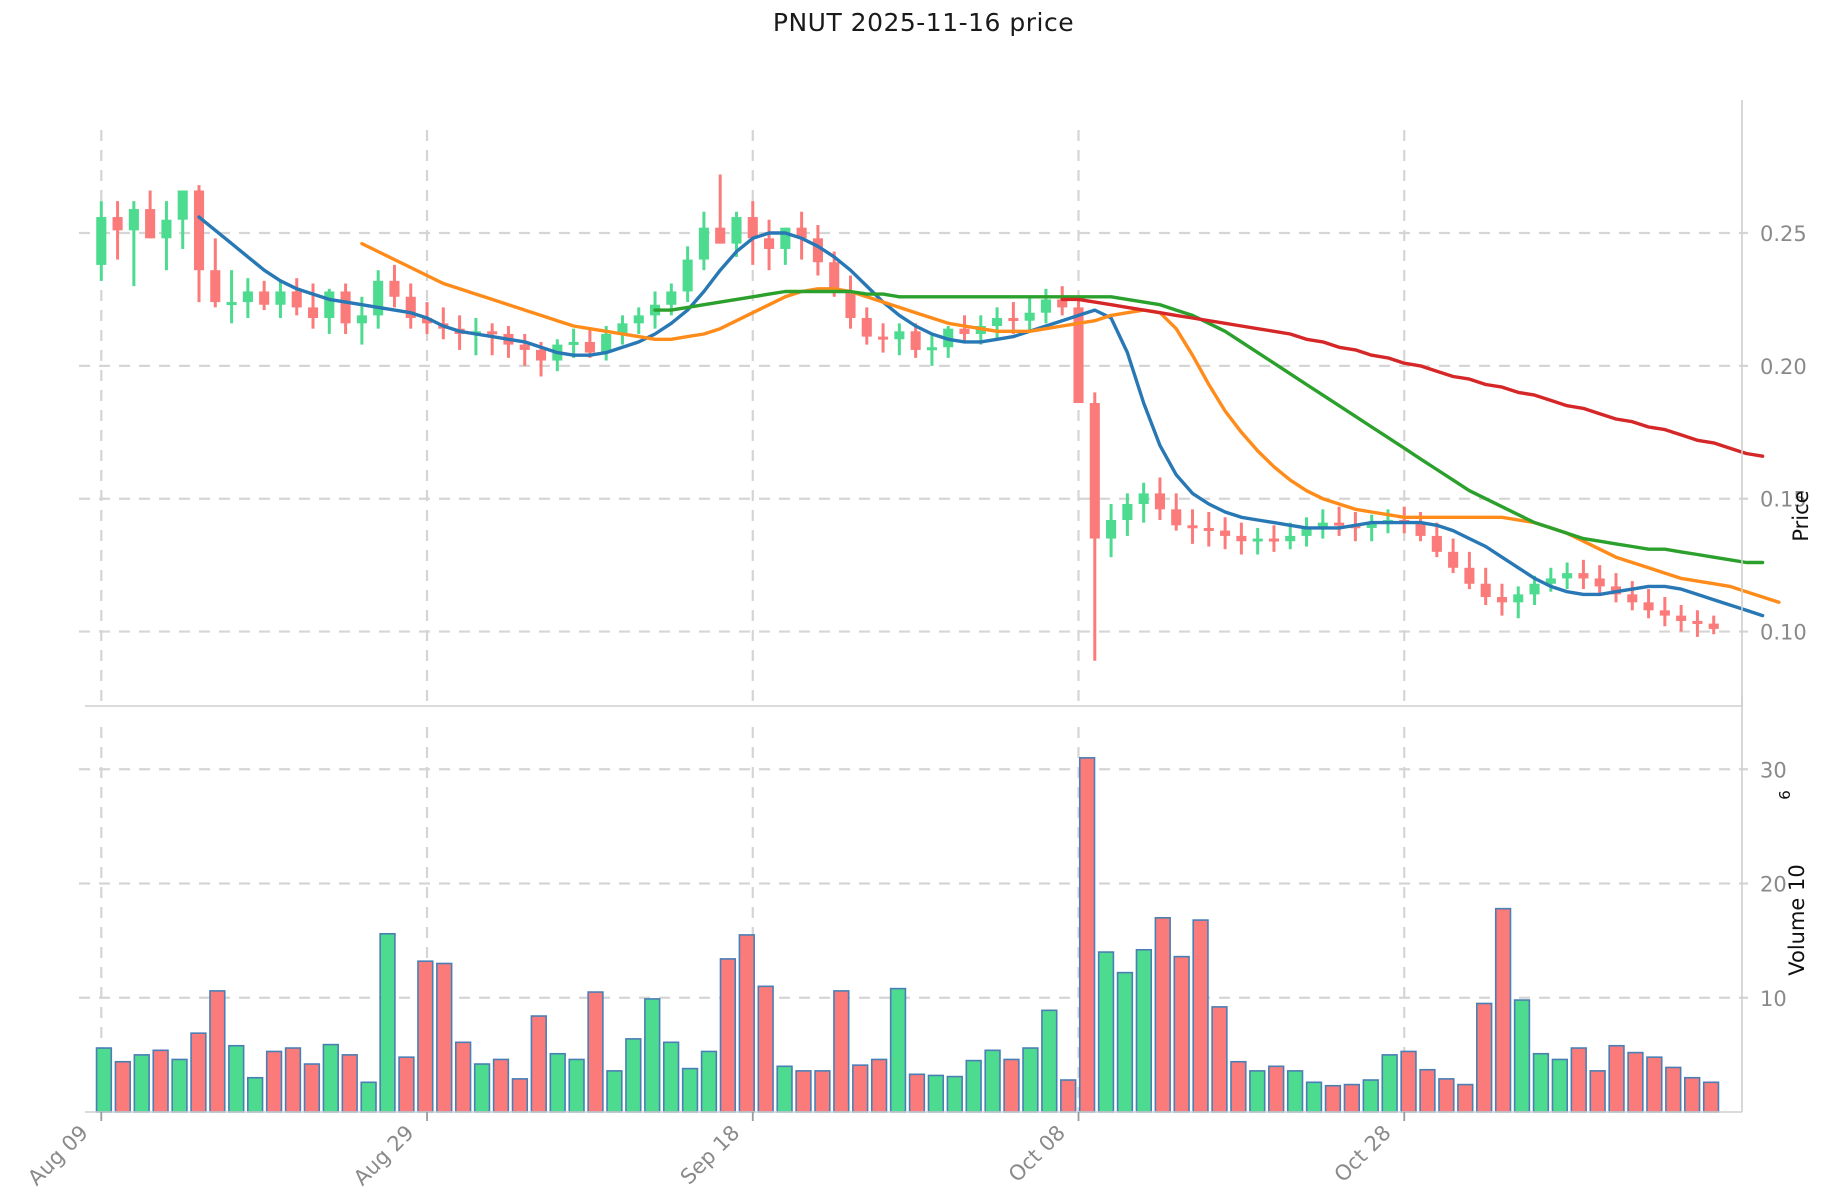 Image resolution: width=1847 pixels, height=1202 pixels. I want to click on ma-line-ma-xlong, so click(1412, 377).